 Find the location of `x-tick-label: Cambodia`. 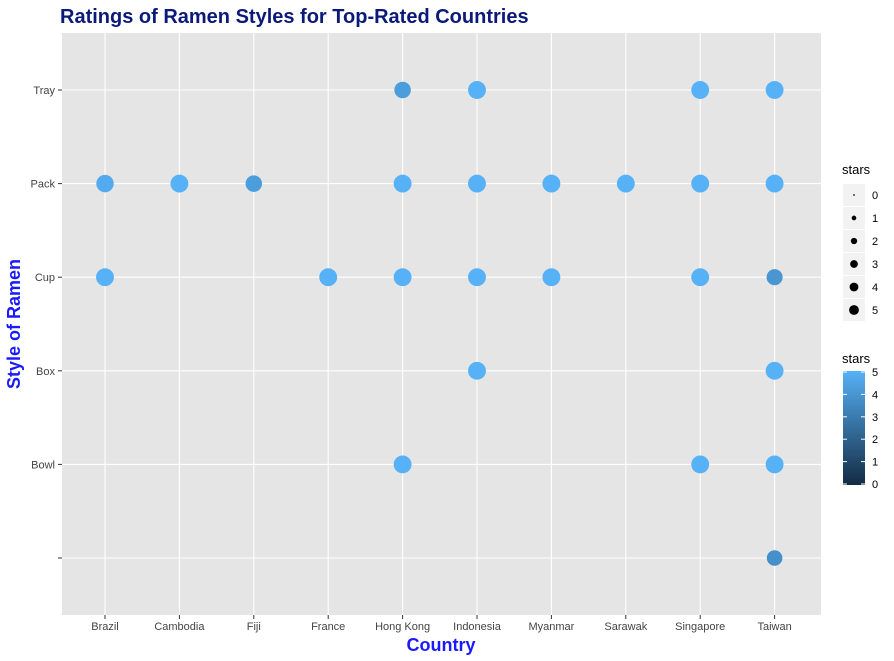

x-tick-label: Cambodia is located at coordinates (179, 627).